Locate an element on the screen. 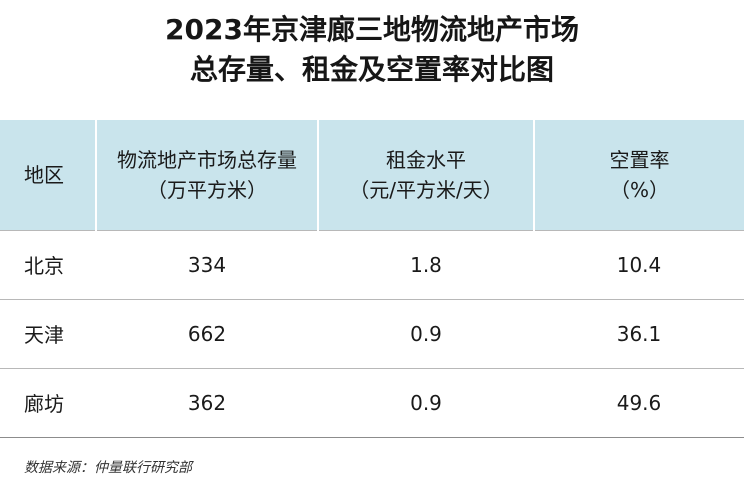 The height and width of the screenshot is (489, 744). cell-rent: 1.8 is located at coordinates (426, 264).